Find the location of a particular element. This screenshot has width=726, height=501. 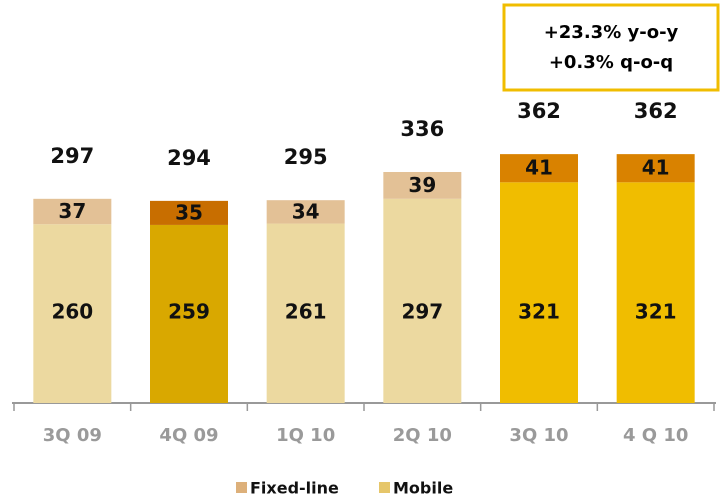

data-label: 260 is located at coordinates (72, 312).